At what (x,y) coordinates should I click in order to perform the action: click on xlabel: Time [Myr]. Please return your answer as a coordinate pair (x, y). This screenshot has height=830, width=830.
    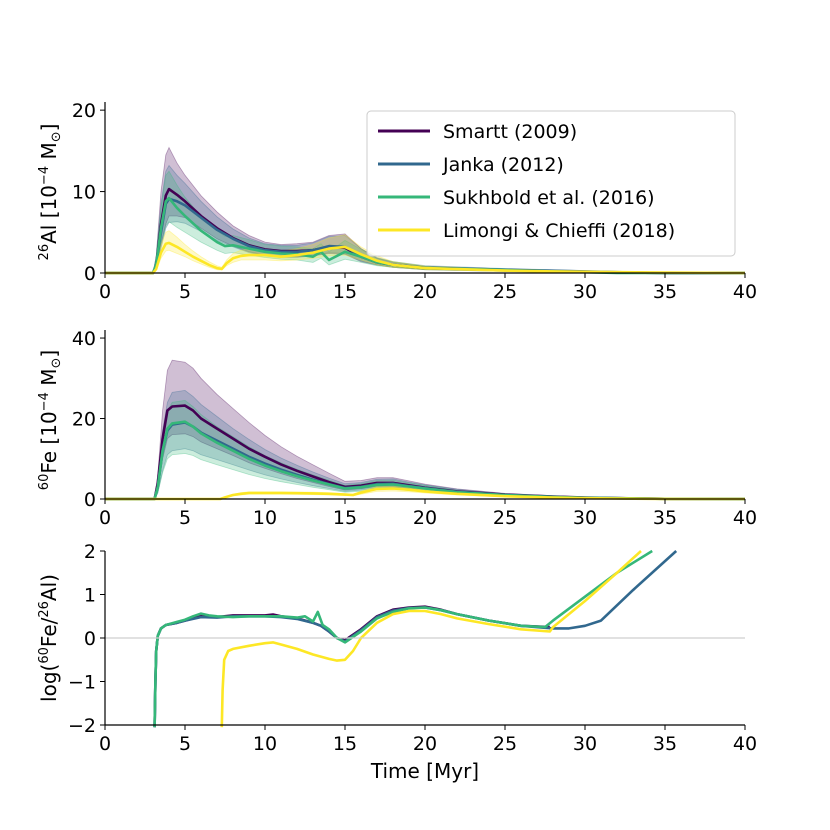
    Looking at the image, I should click on (424, 771).